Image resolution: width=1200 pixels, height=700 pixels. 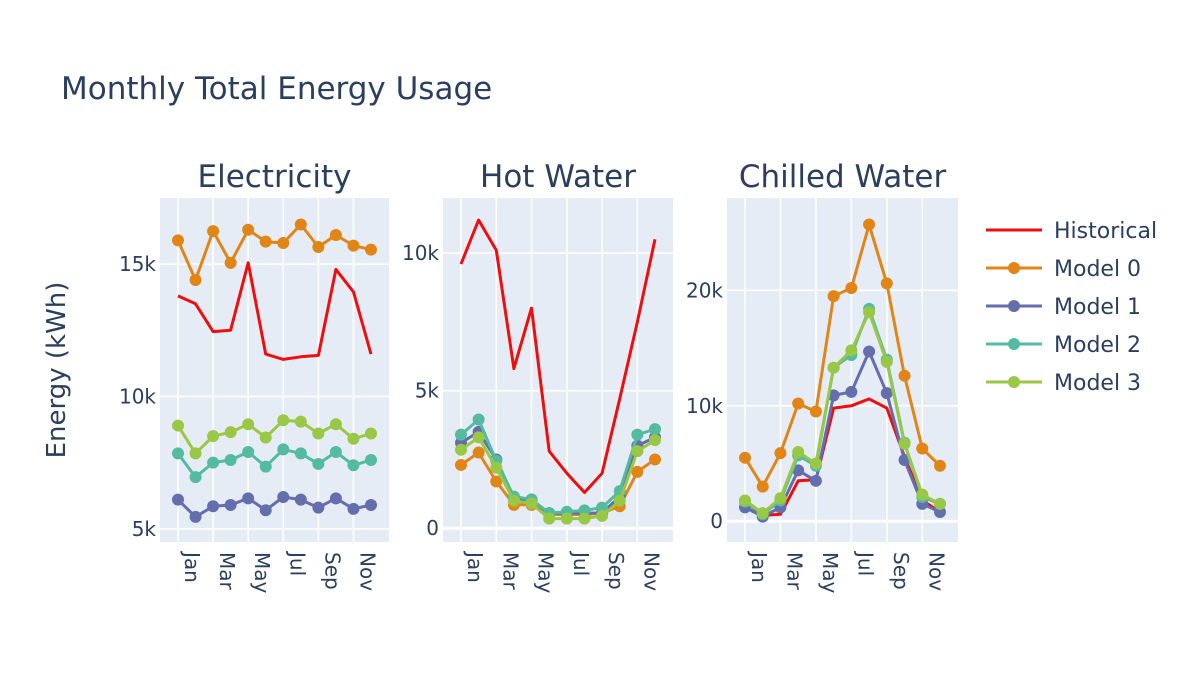 What do you see at coordinates (420, 253) in the screenshot?
I see `y-tick-label: 10k` at bounding box center [420, 253].